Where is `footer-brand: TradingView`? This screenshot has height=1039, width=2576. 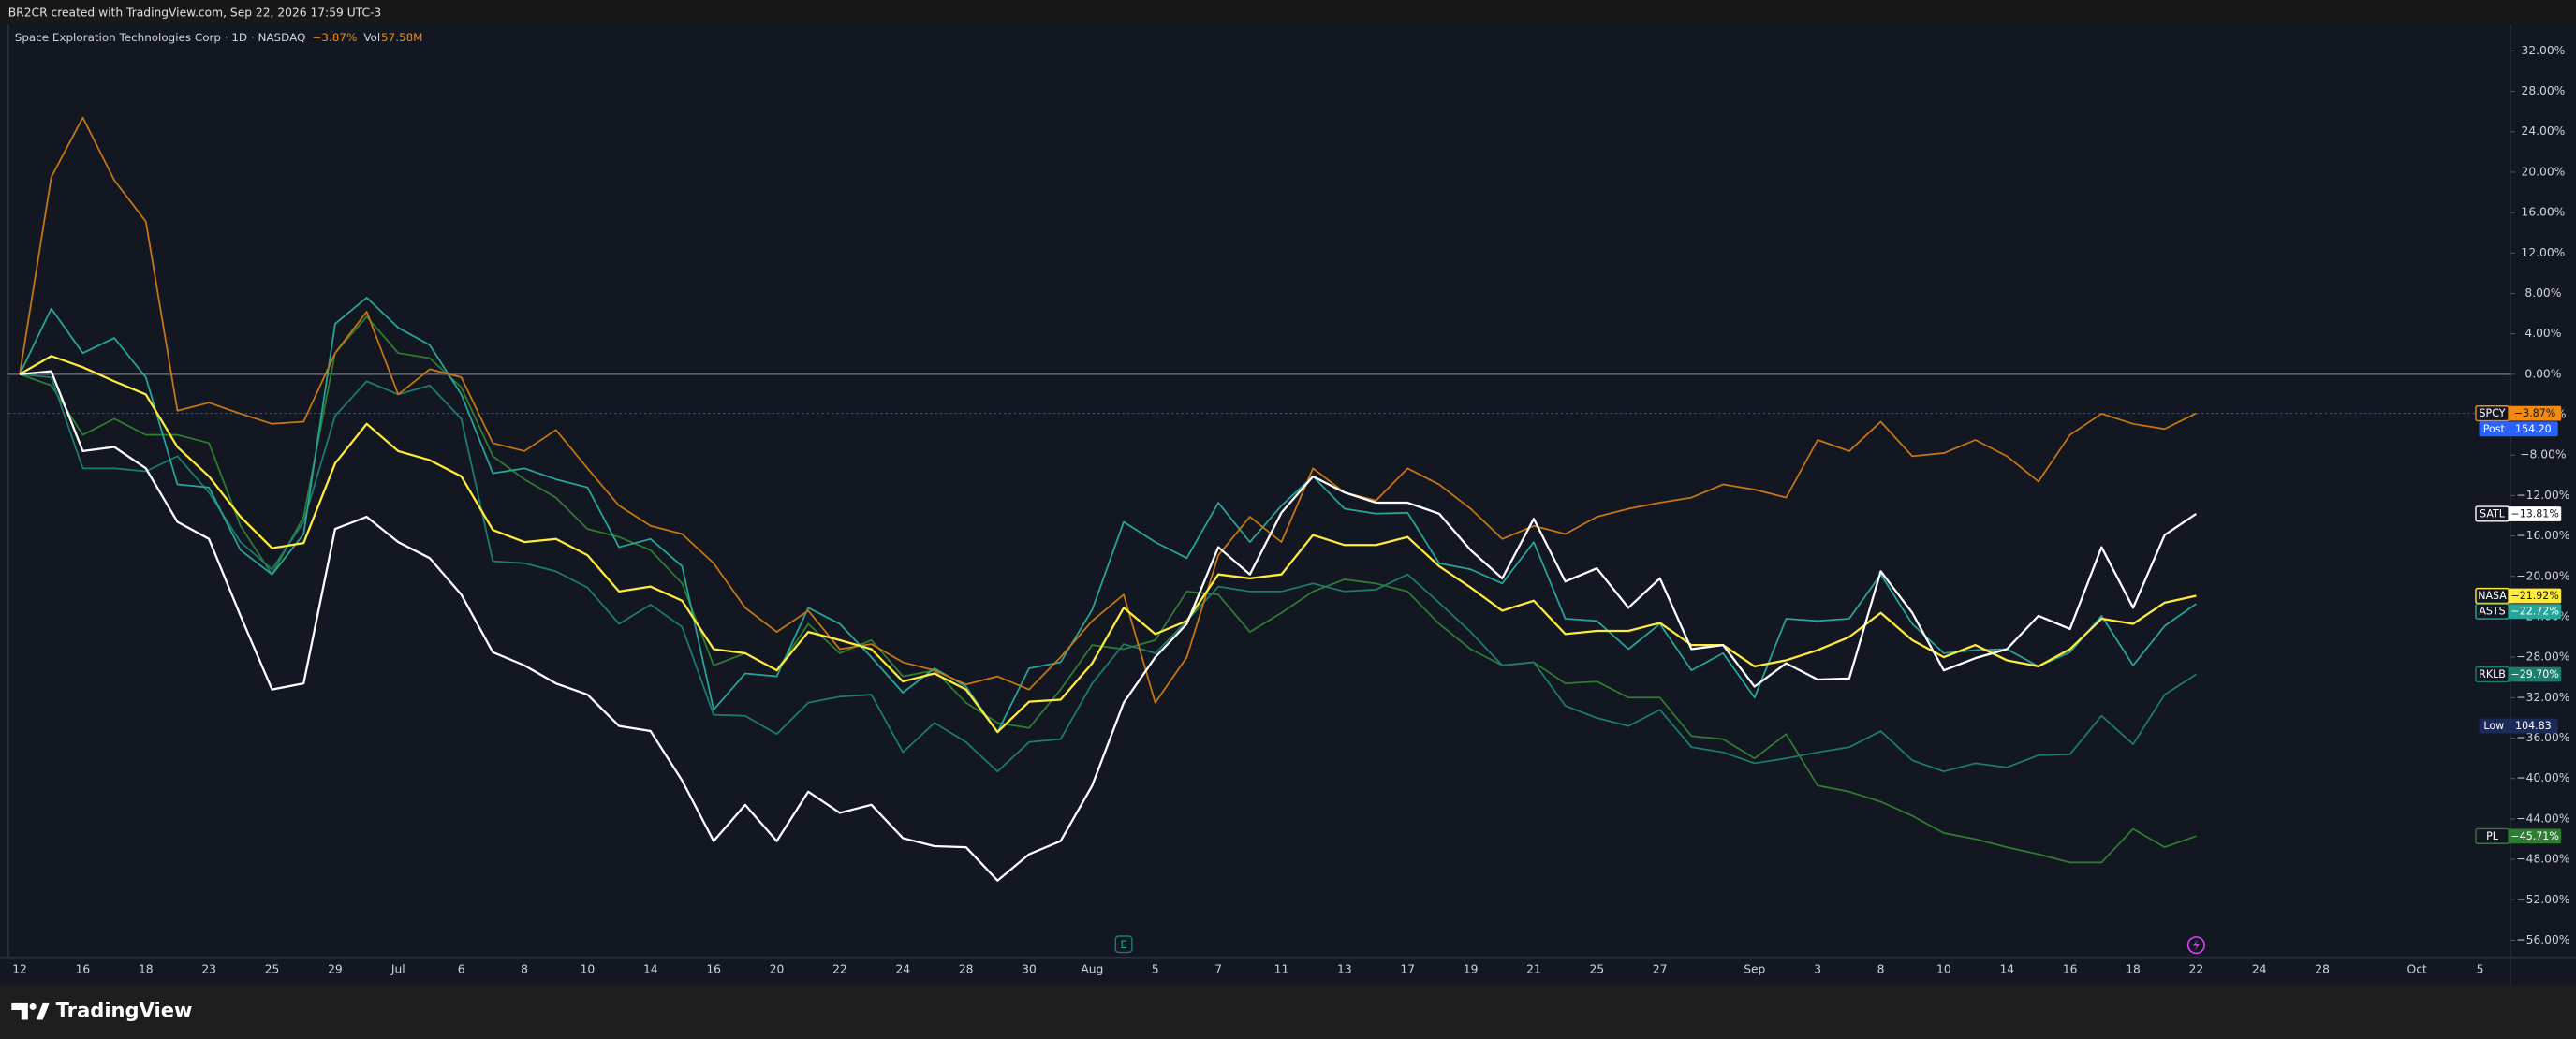 footer-brand: TradingView is located at coordinates (124, 1010).